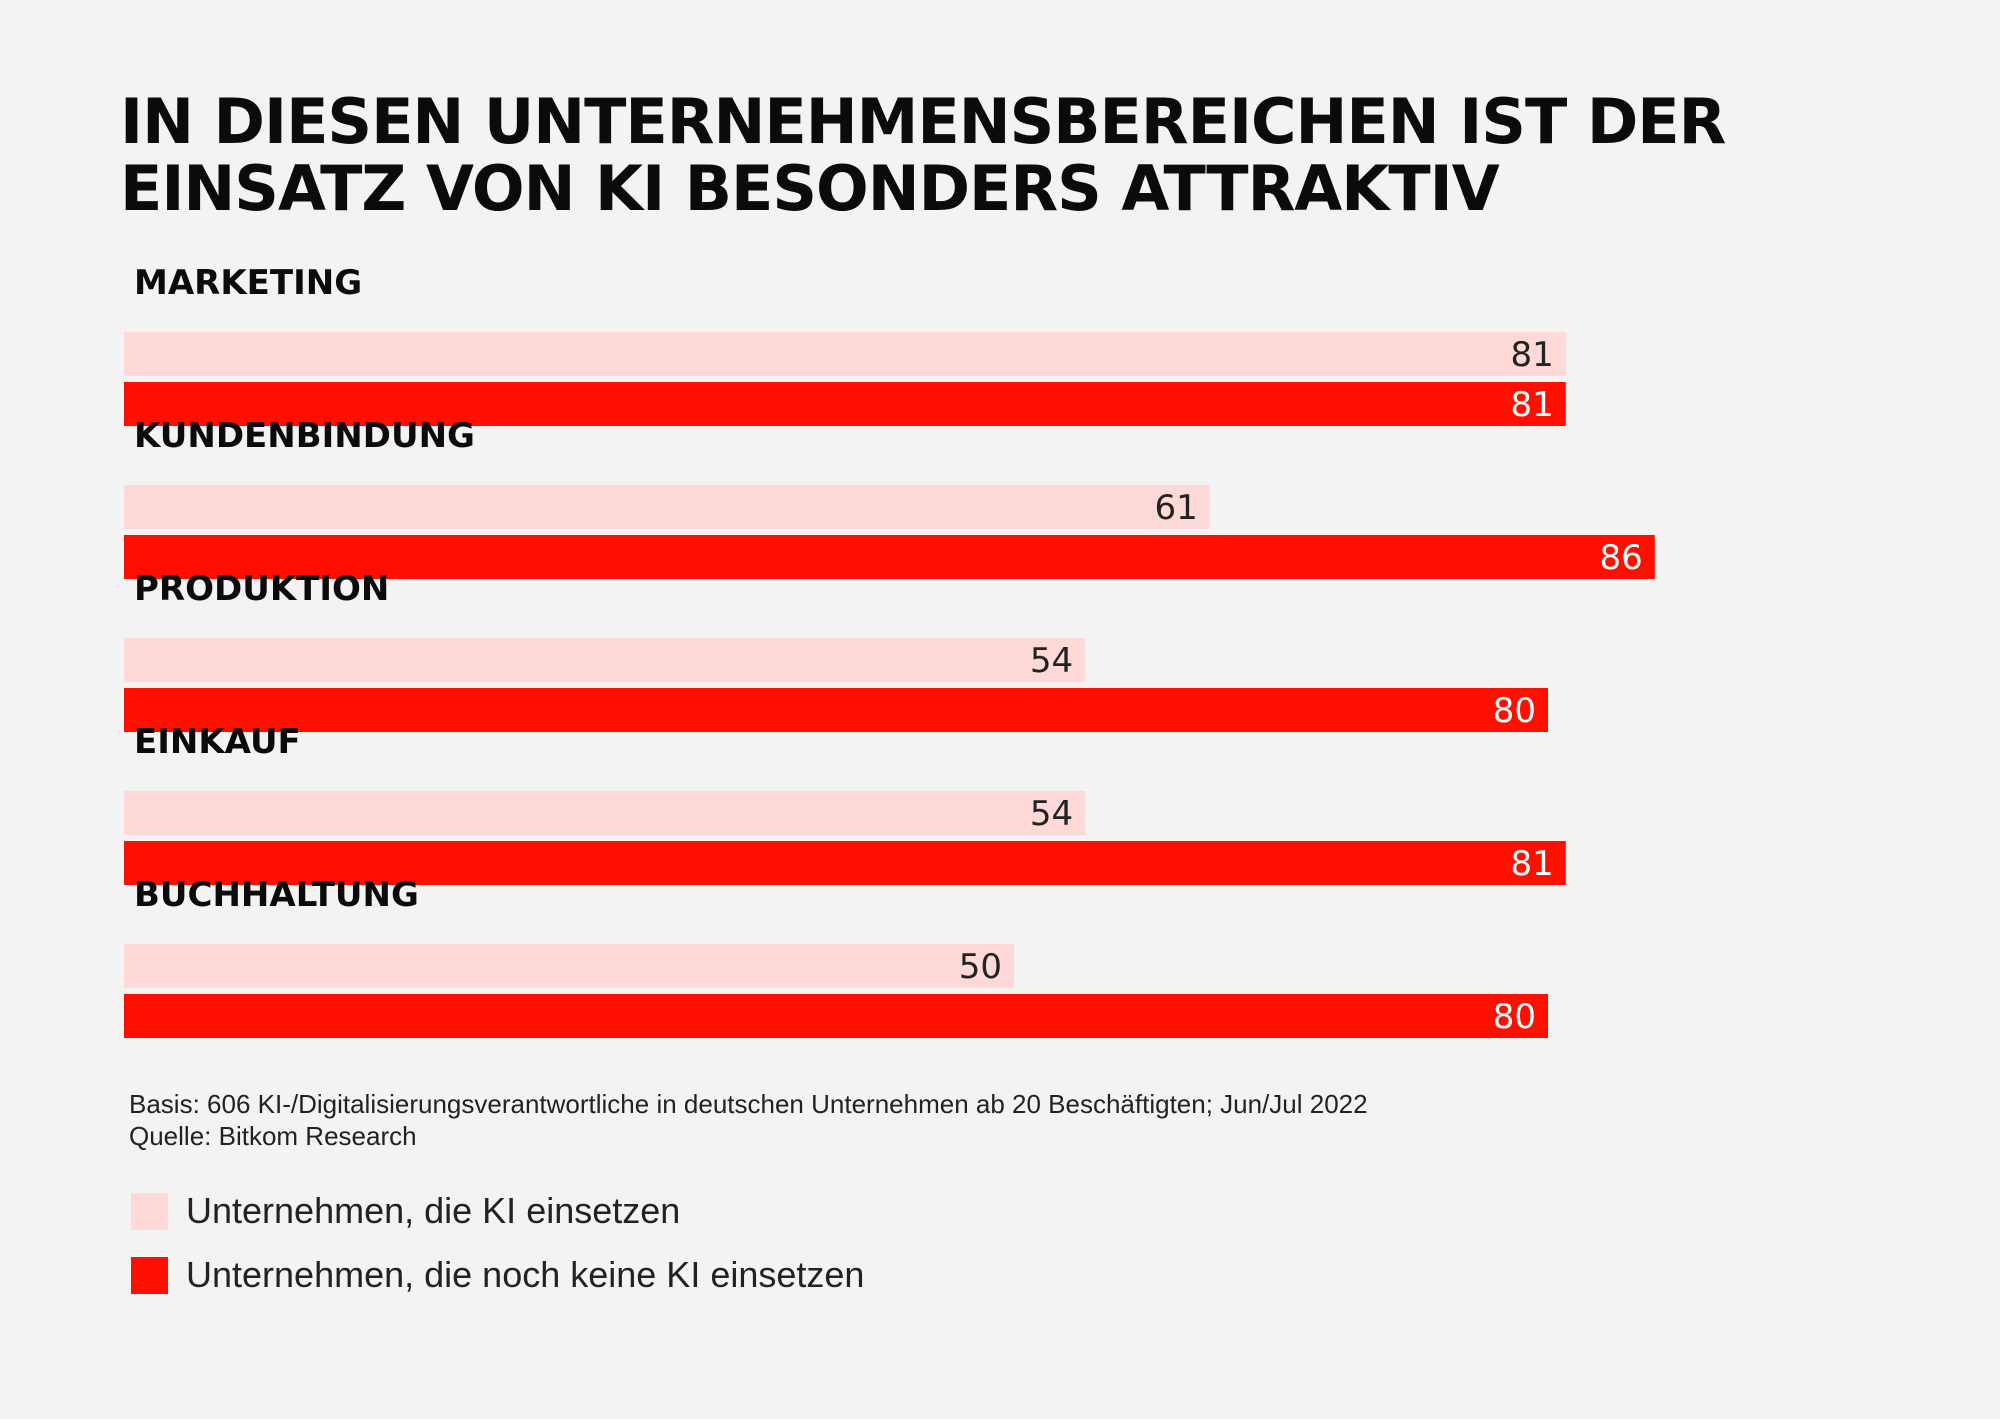  Describe the element at coordinates (261, 589) in the screenshot. I see `category-label-produktion: PRODUKTION` at that location.